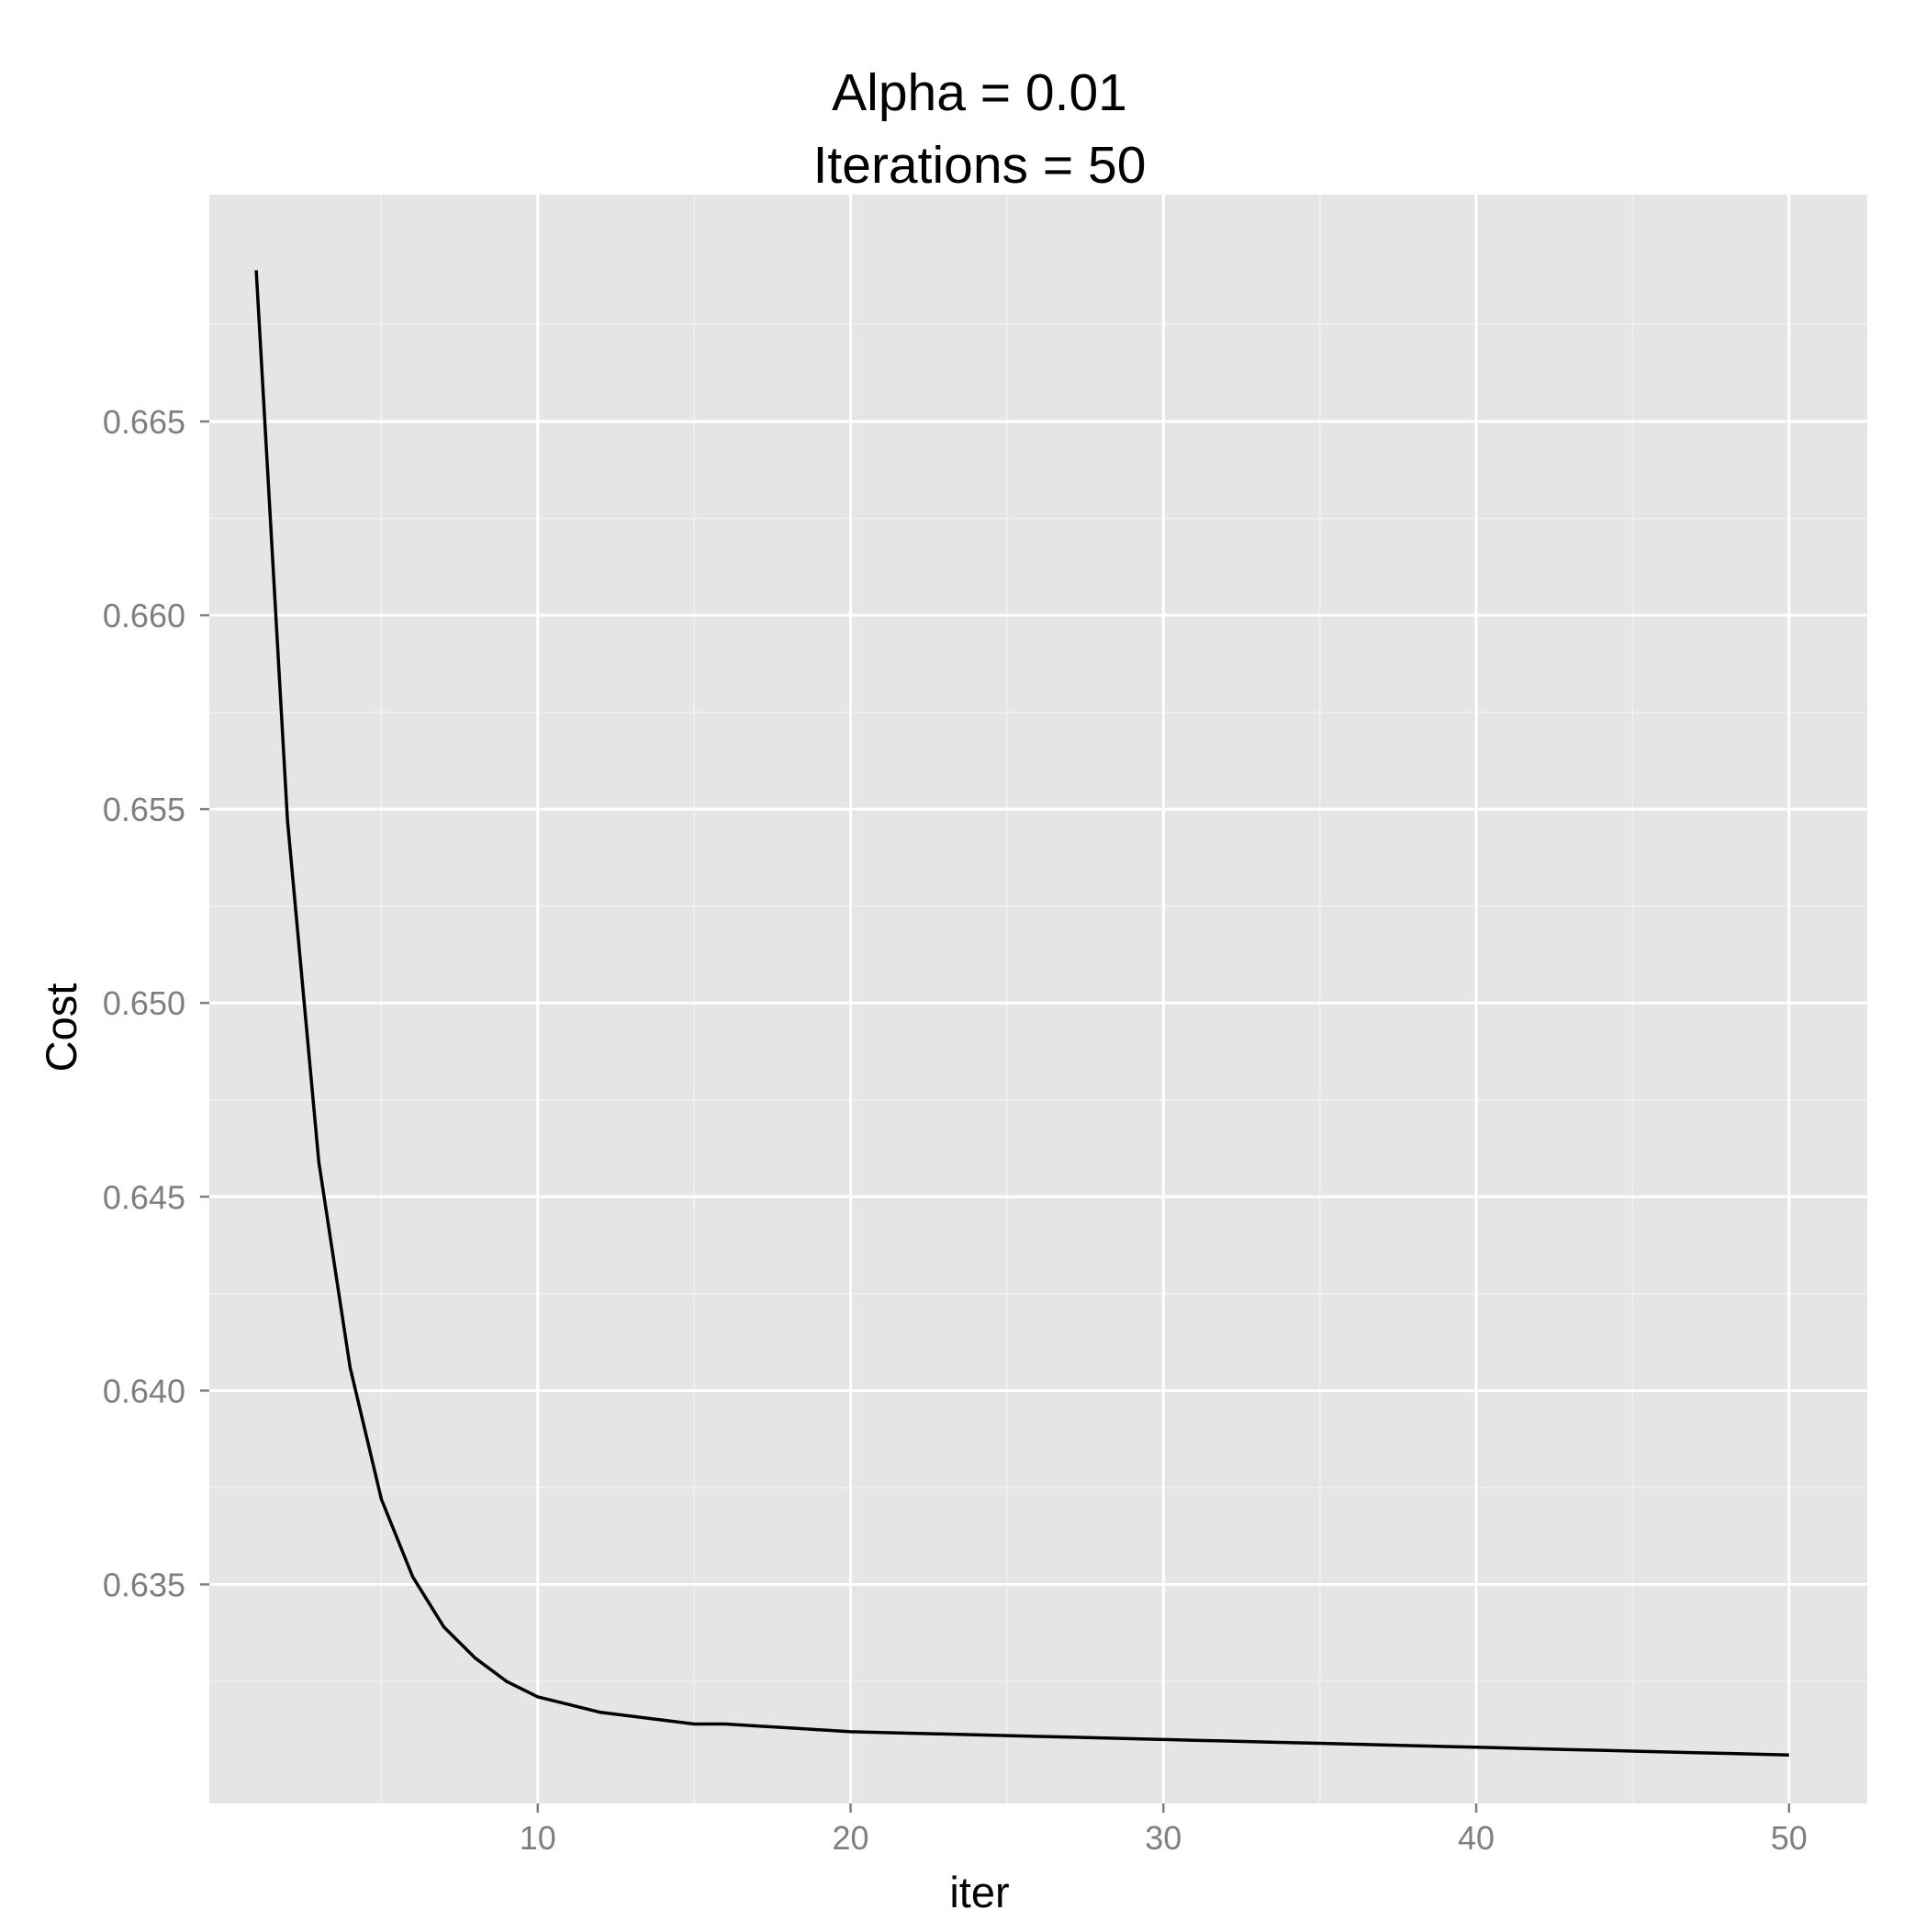 The height and width of the screenshot is (1932, 1926). I want to click on chart-title-line-2: Iterations = 50, so click(980, 166).